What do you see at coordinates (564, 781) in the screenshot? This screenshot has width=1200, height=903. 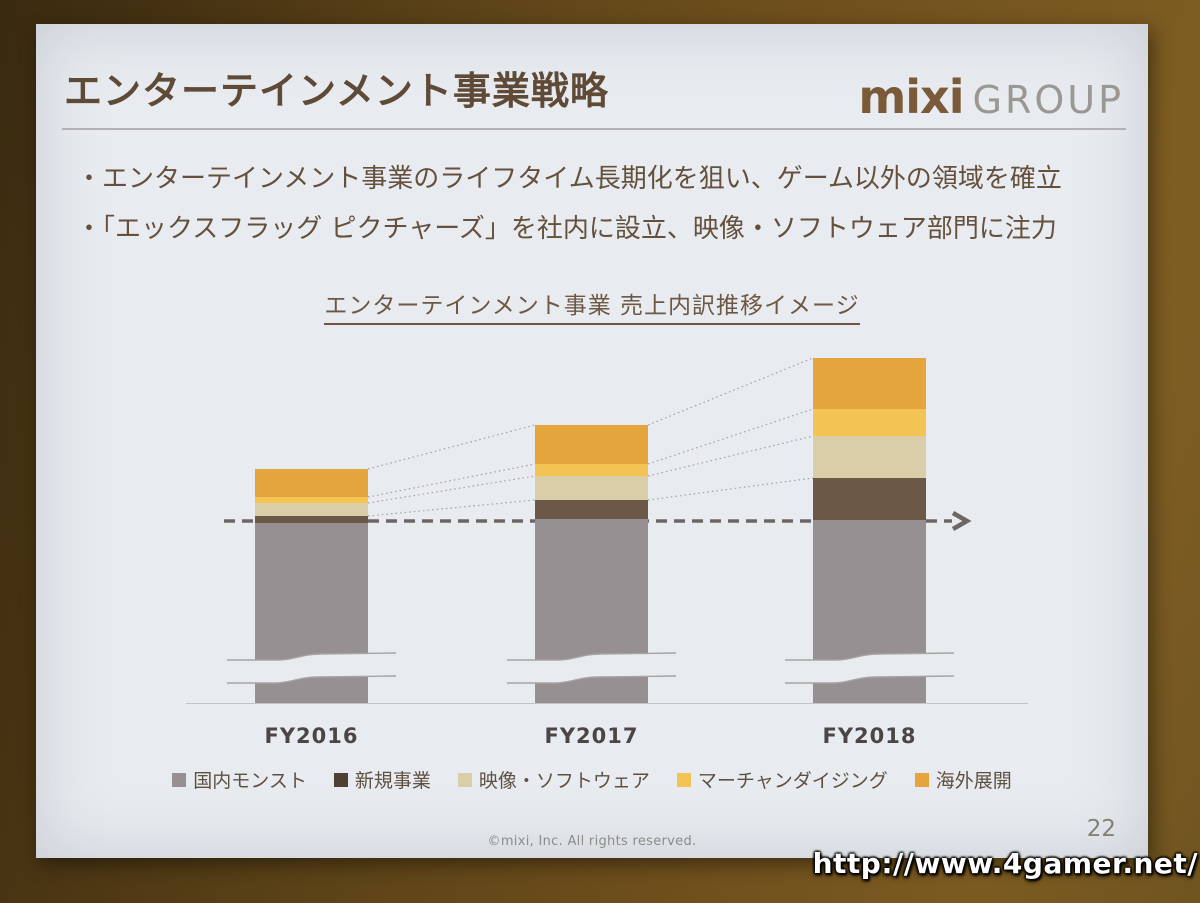 I see `legend-label: 映像・ソフトウェア` at bounding box center [564, 781].